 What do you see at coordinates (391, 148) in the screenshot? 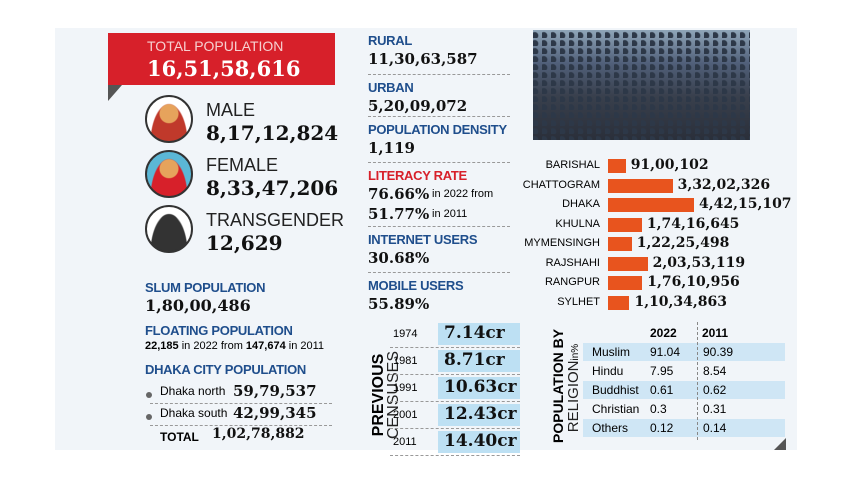
I see `stat-value: 1,119` at bounding box center [391, 148].